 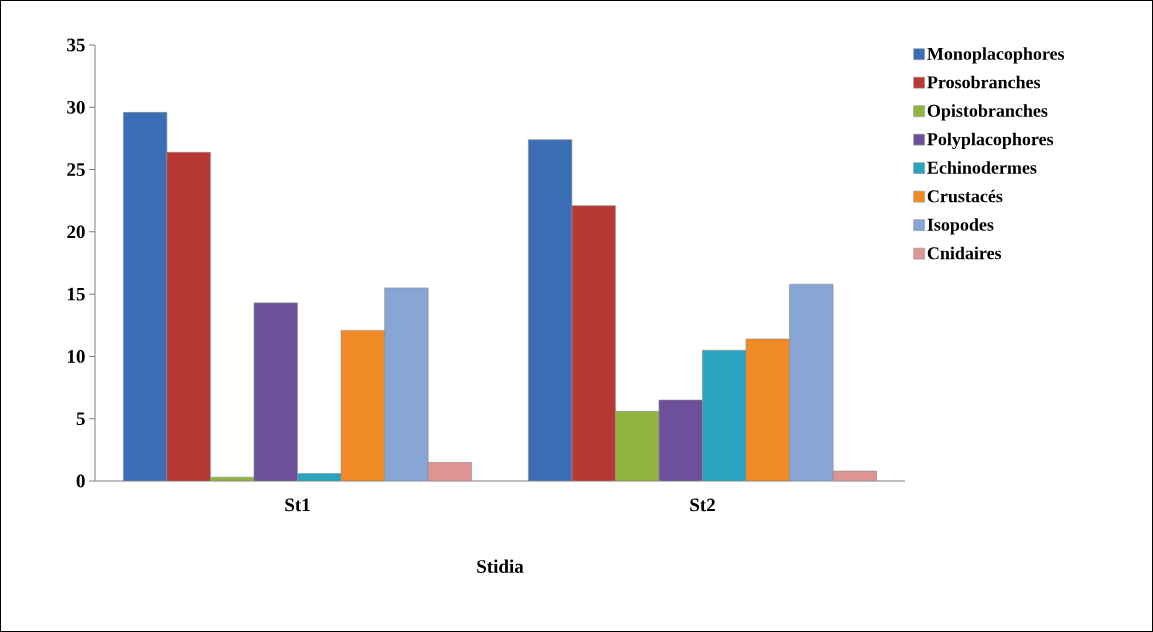 I want to click on legend-label: Prosobranches, so click(x=984, y=82).